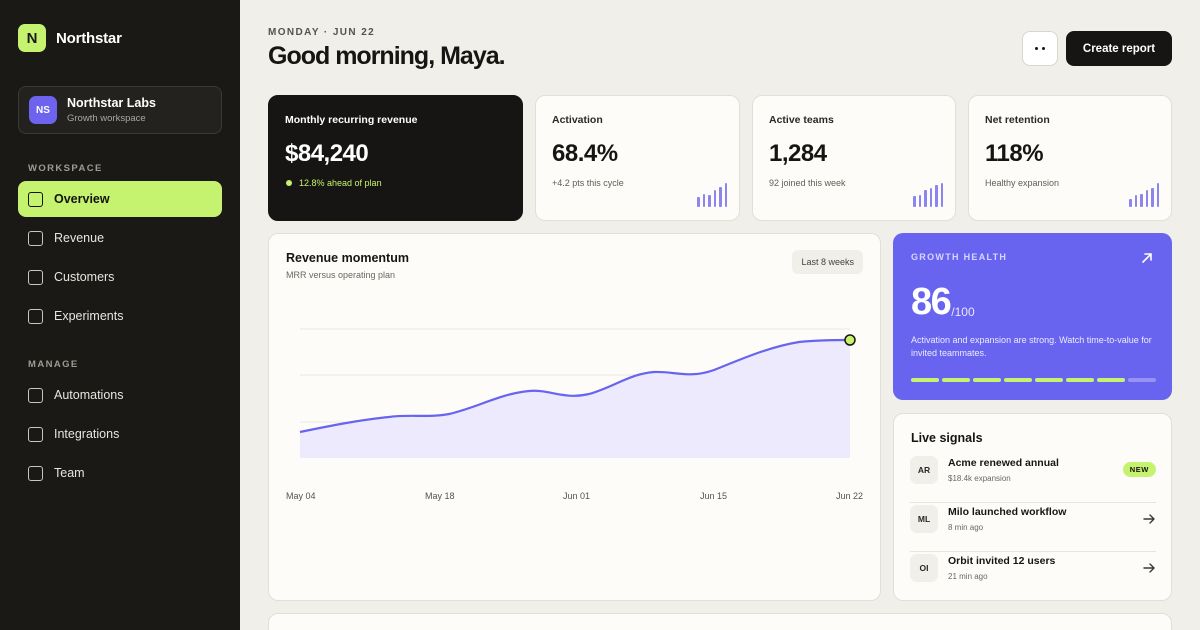 The width and height of the screenshot is (1200, 630). What do you see at coordinates (79, 238) in the screenshot?
I see `sidebar-item-label: Revenue` at bounding box center [79, 238].